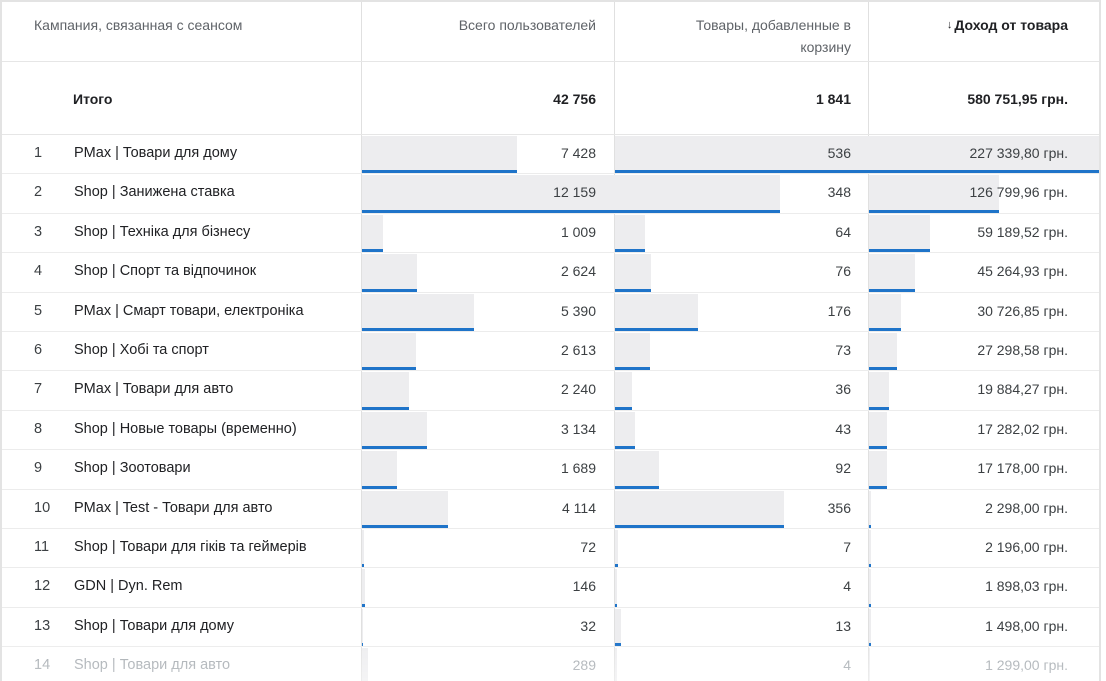  I want to click on users-value: 3 134, so click(578, 428).